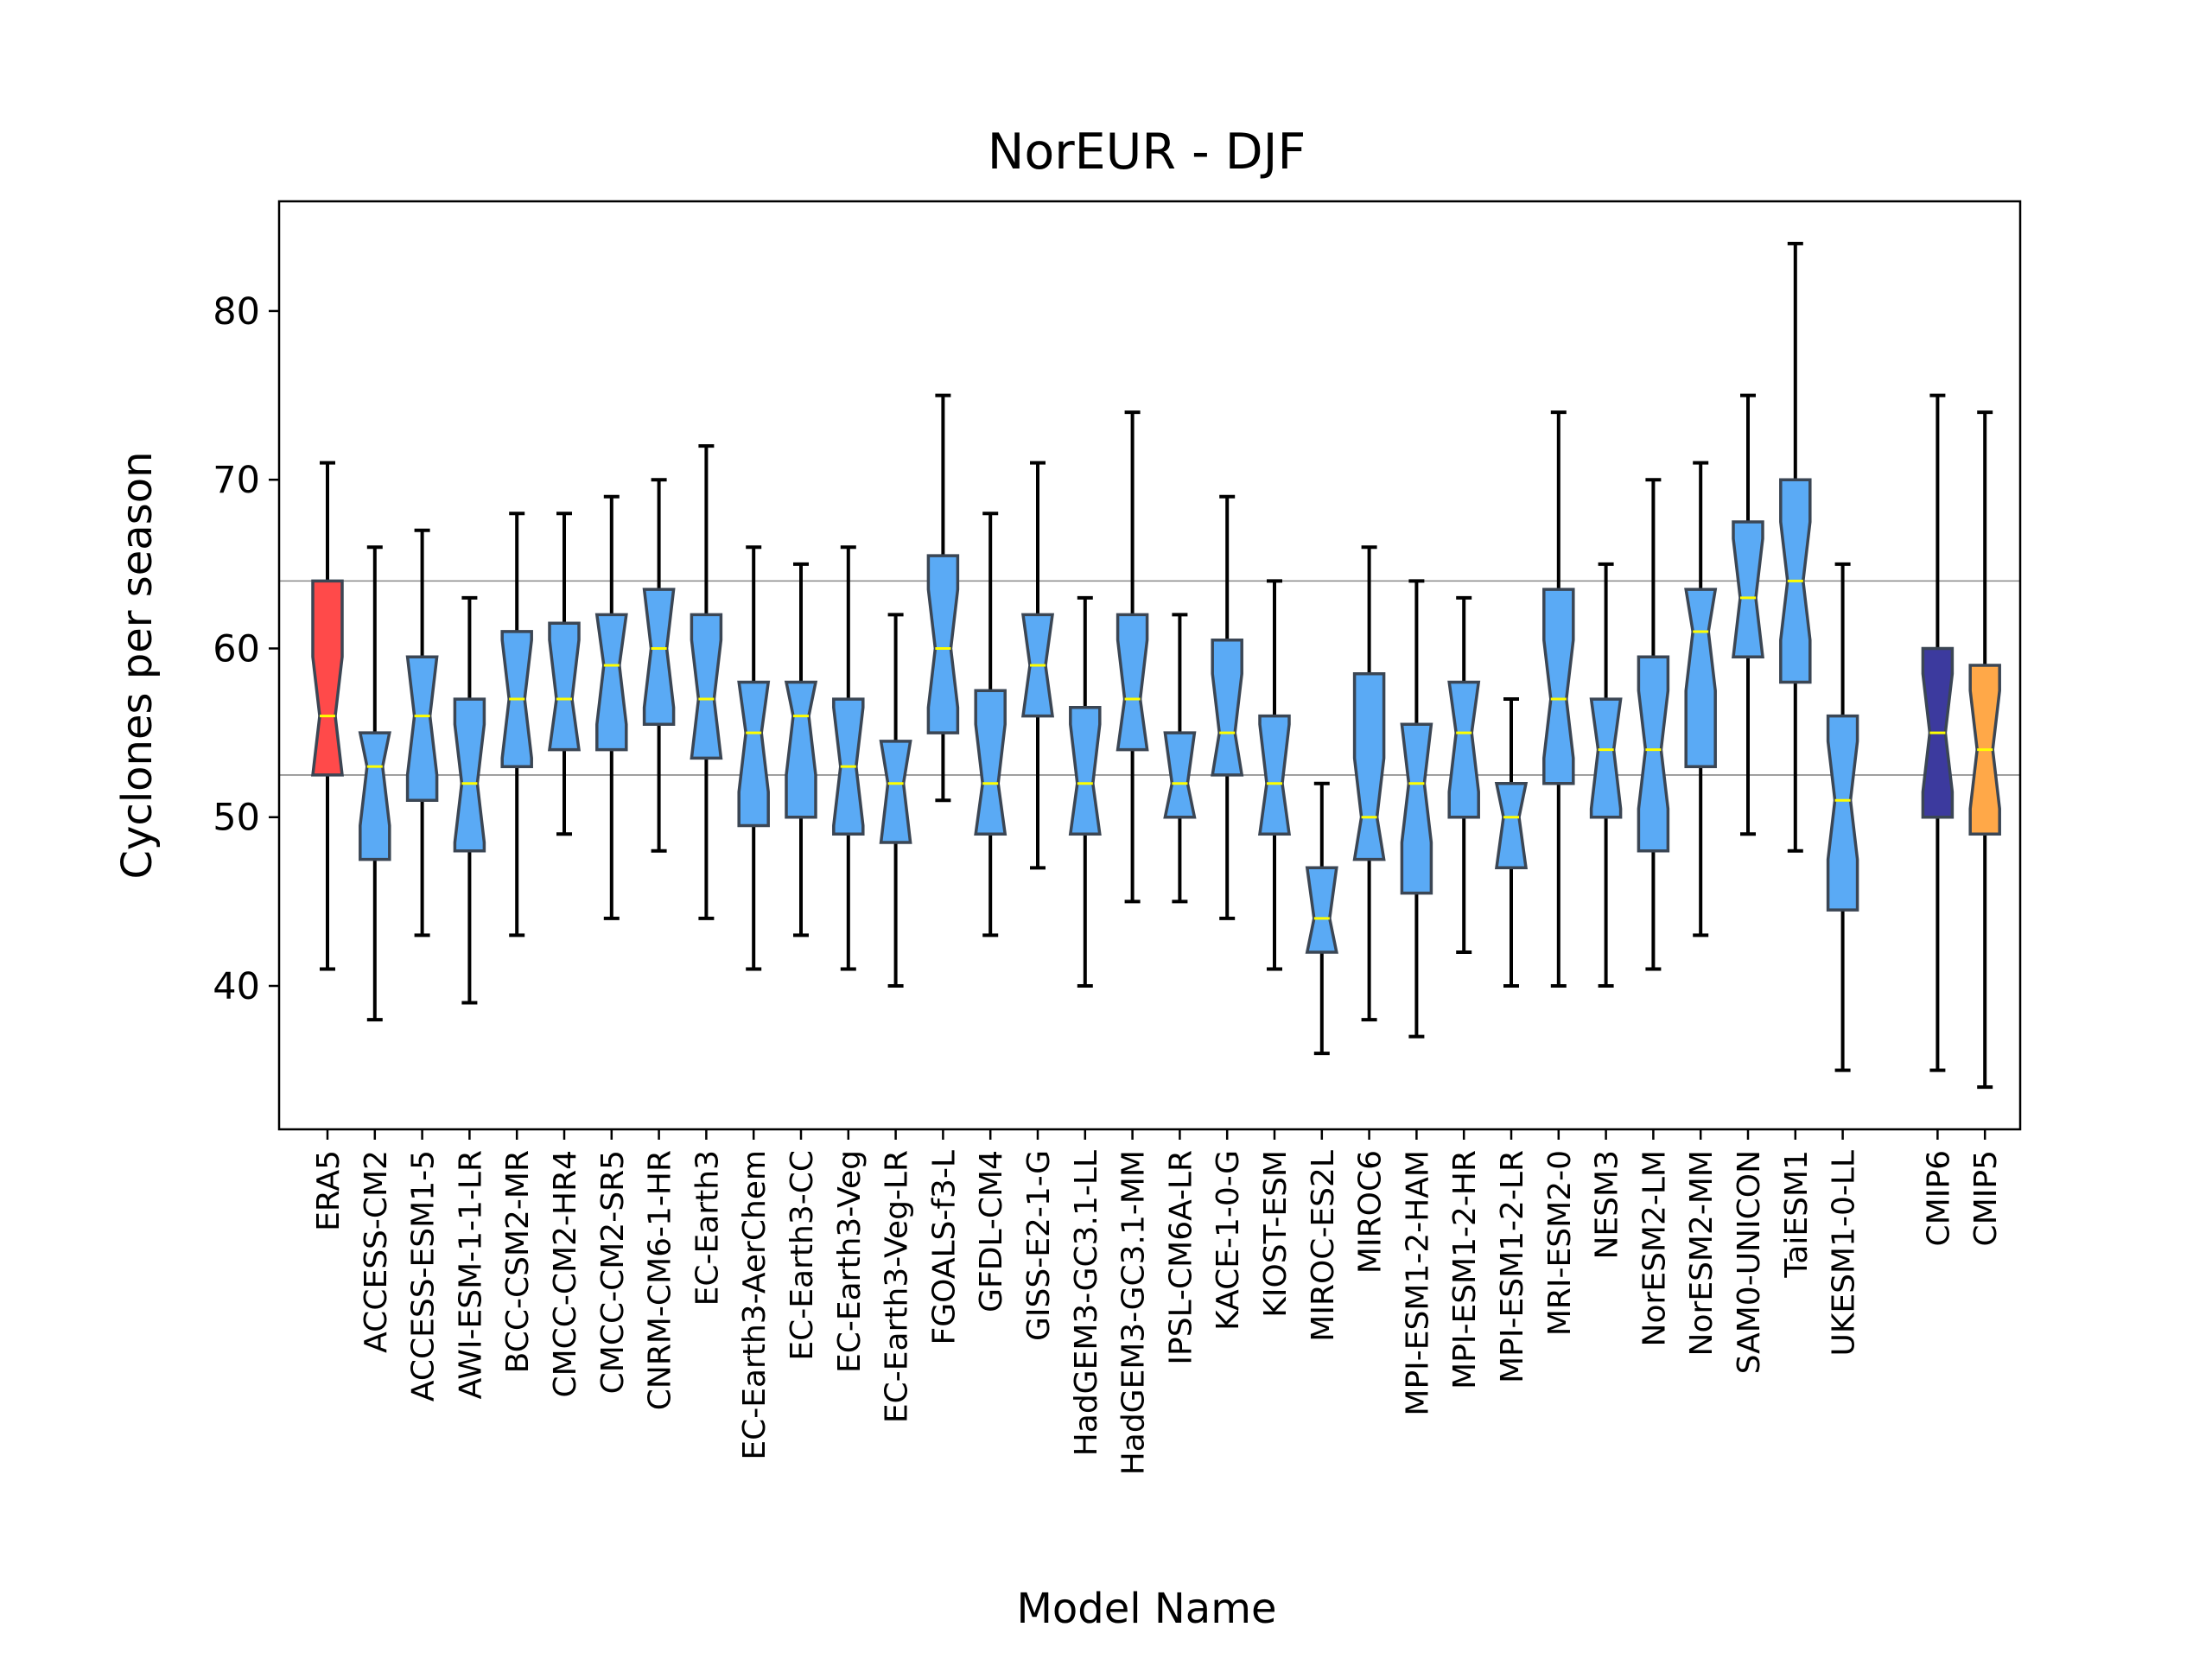 The image size is (2212, 1659). I want to click on box-cmcc-cm2-sr5, so click(611, 707).